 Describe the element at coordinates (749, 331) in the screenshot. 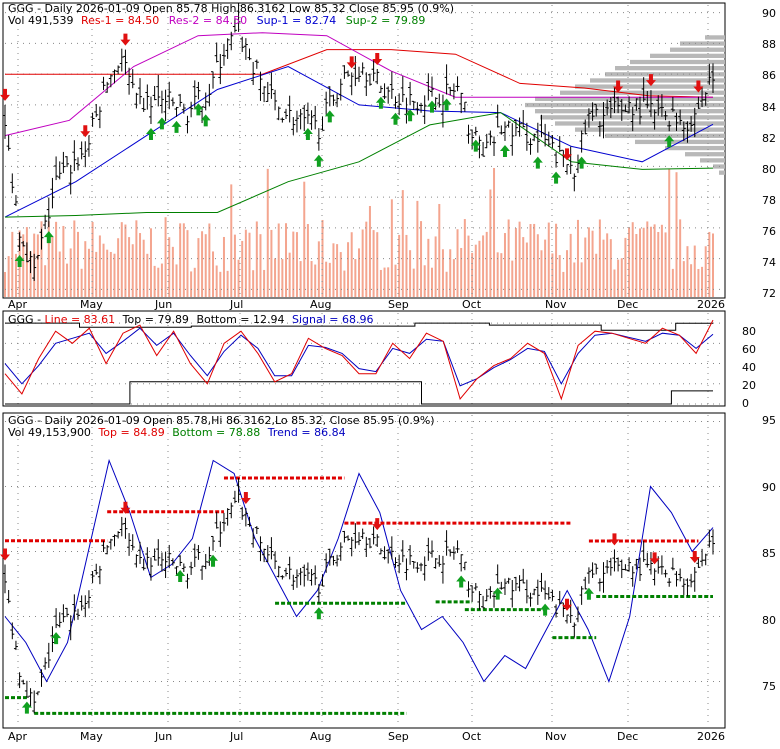

I see `oscillator-y-tick: 80` at that location.